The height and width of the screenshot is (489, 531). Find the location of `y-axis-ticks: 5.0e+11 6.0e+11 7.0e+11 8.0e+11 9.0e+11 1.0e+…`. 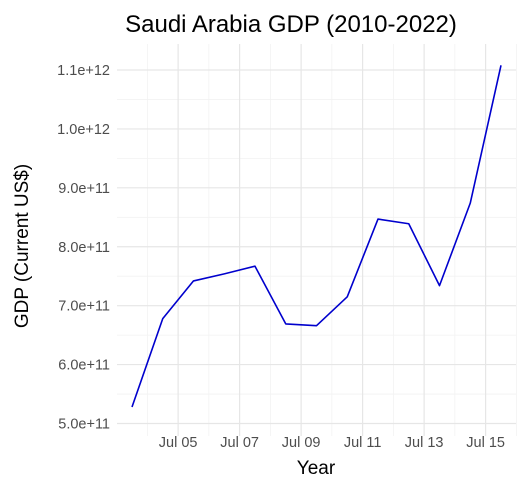

y-axis-ticks: 5.0e+11 6.0e+11 7.0e+11 8.0e+11 9.0e+11 1.0e+… is located at coordinates (83, 248).